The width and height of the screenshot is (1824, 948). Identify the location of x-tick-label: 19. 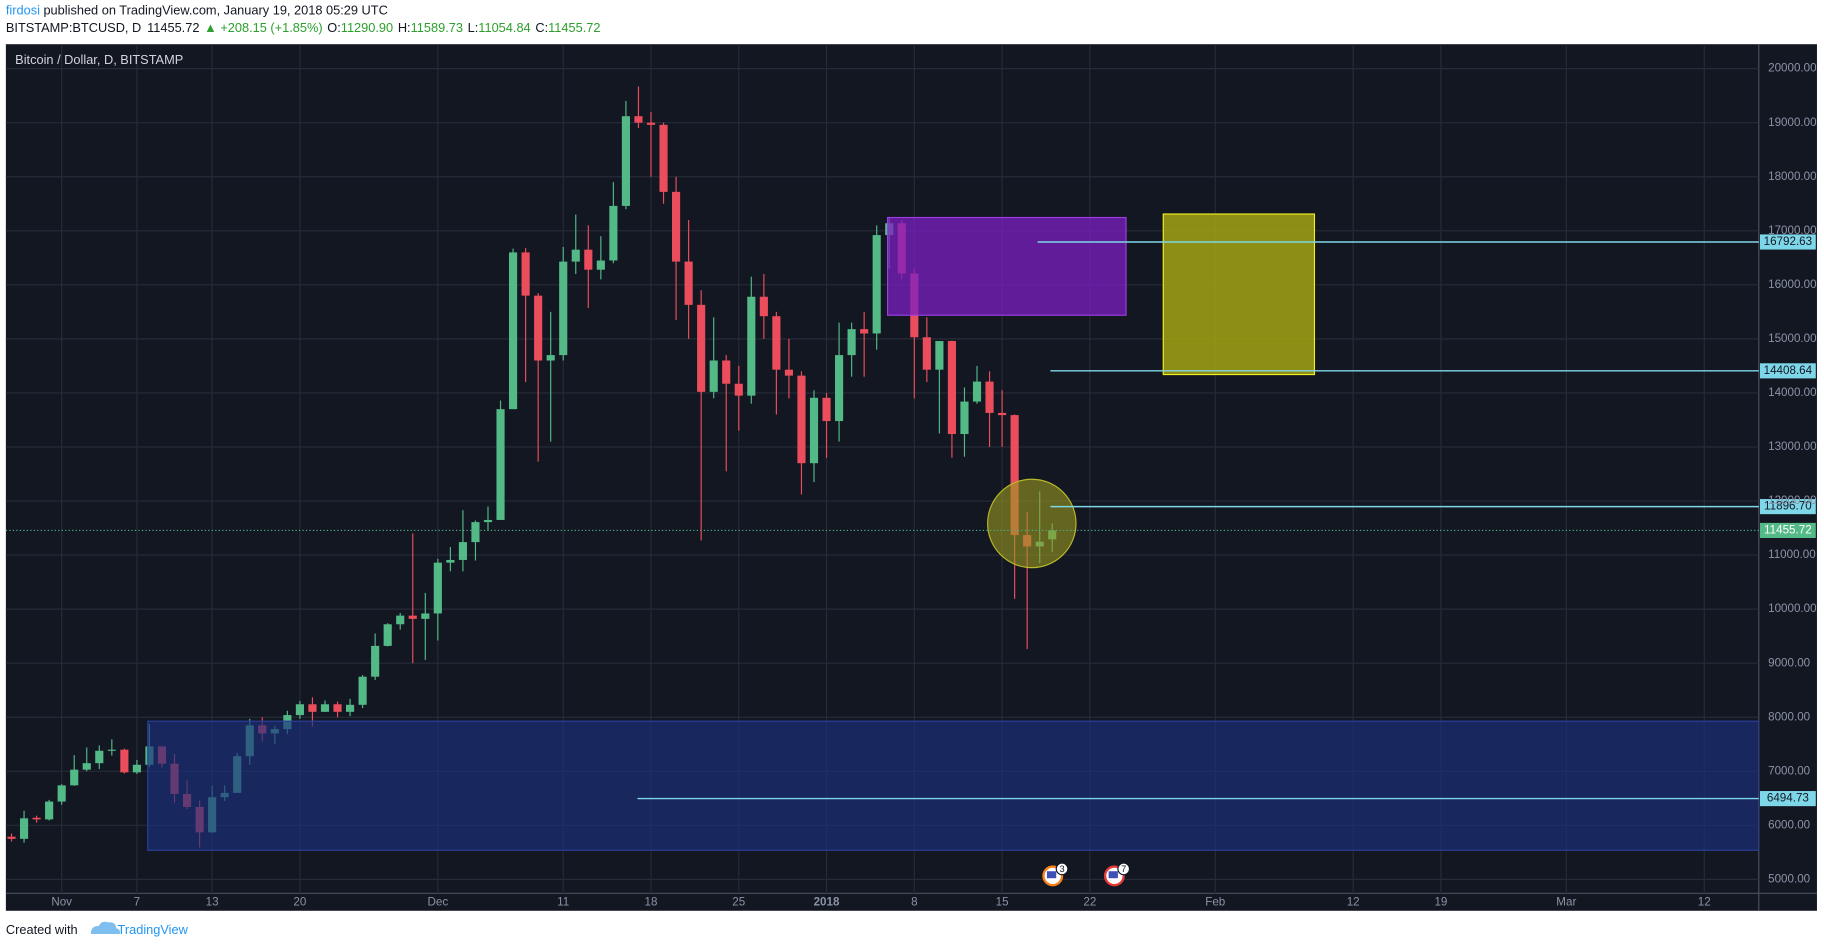
(1440, 902).